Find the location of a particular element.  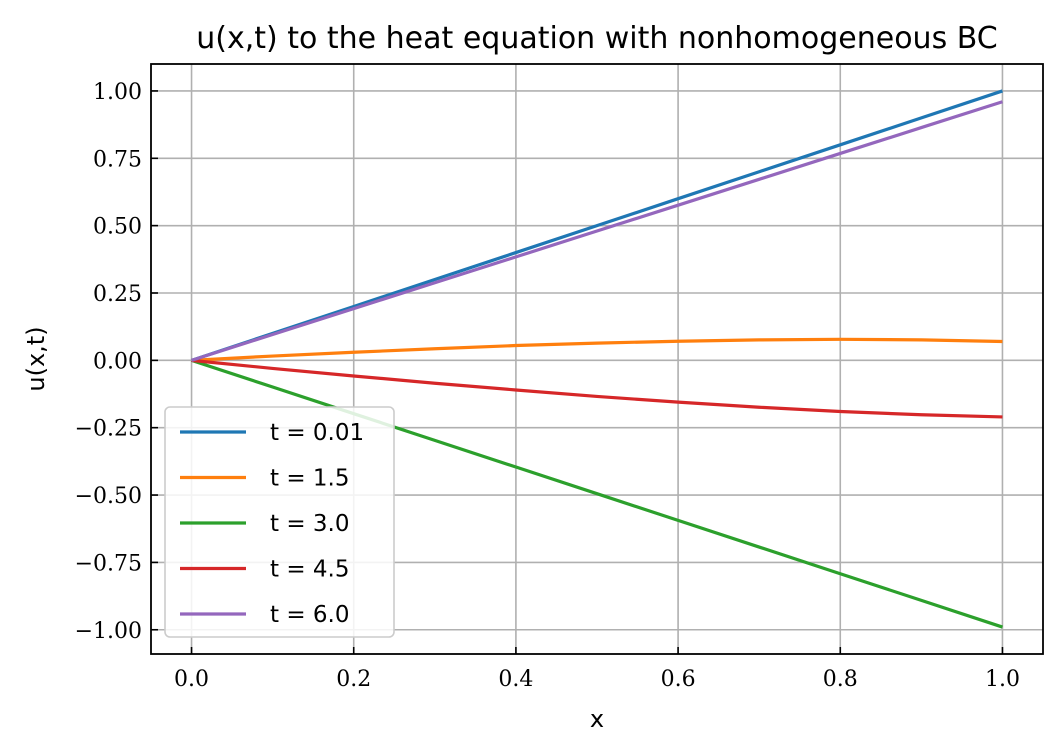

legend-label: t = 0.01 is located at coordinates (317, 433).